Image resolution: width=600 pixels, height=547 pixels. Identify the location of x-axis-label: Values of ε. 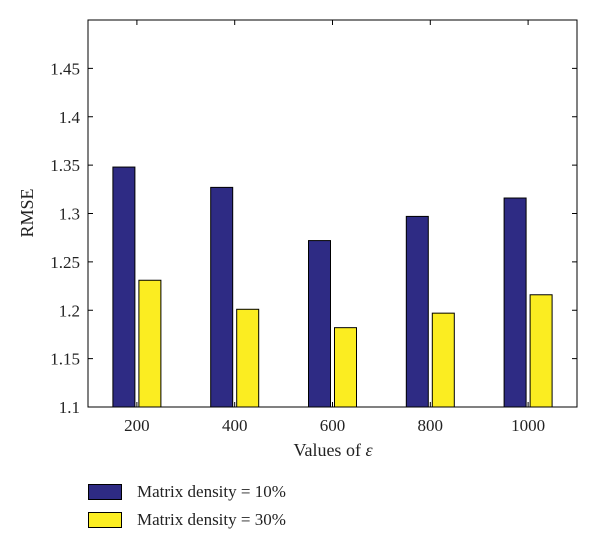
(333, 450).